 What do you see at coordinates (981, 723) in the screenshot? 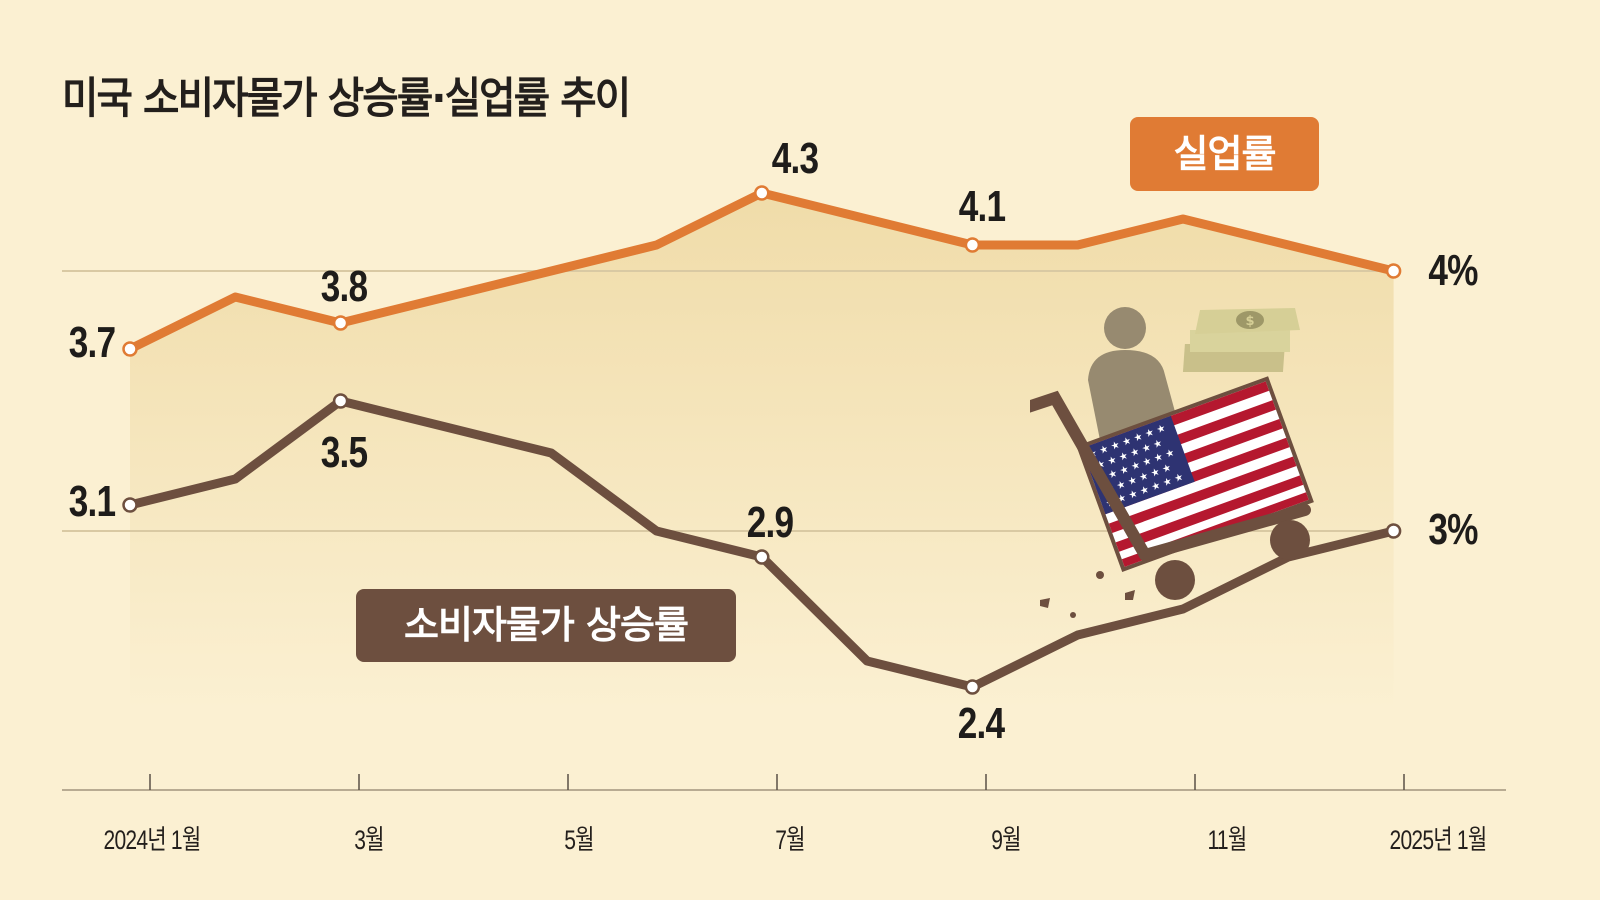
I see `value-label: 2.4` at bounding box center [981, 723].